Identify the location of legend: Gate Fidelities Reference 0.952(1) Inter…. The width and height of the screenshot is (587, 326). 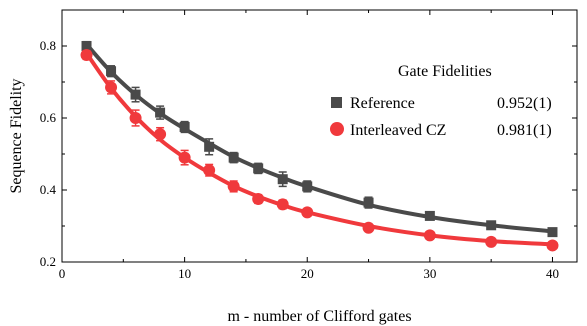
(441, 101).